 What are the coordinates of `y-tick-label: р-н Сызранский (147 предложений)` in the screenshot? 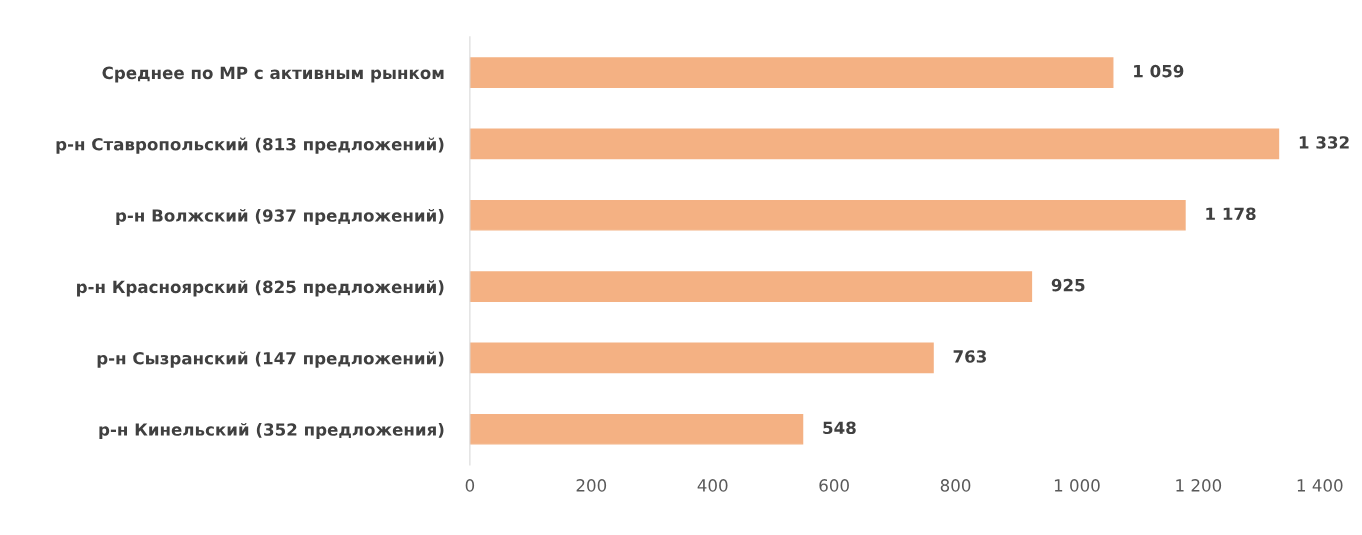 It's located at (270, 359).